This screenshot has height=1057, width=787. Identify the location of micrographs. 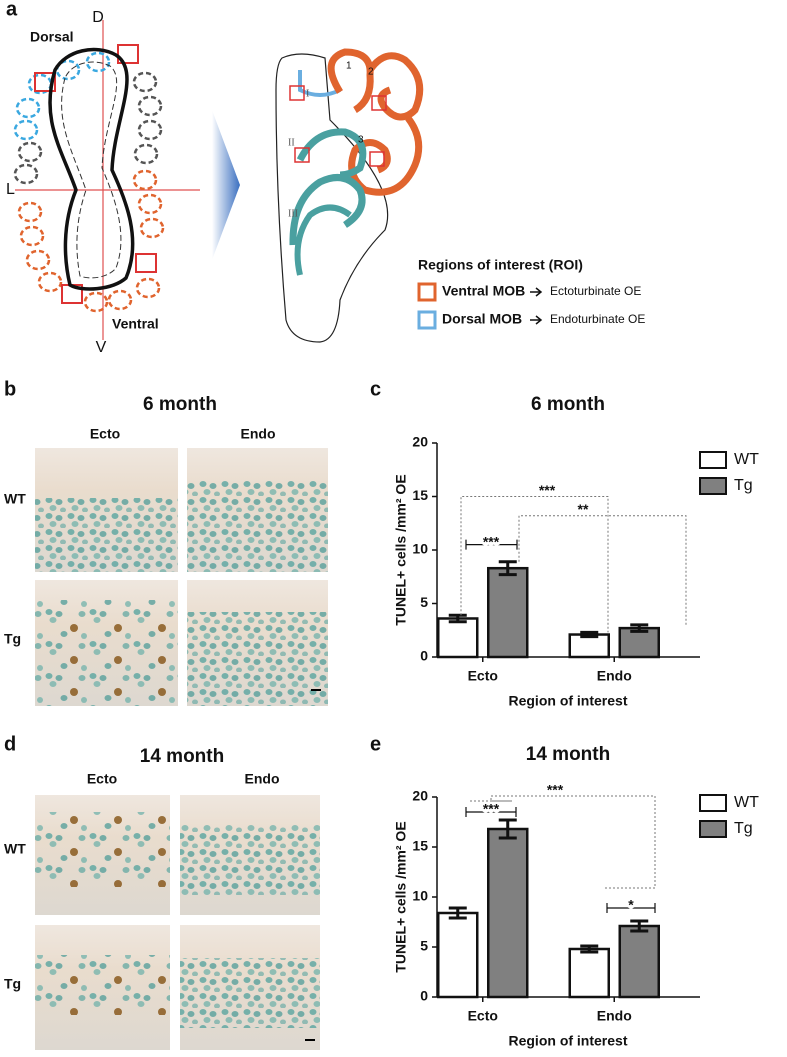
(181, 577).